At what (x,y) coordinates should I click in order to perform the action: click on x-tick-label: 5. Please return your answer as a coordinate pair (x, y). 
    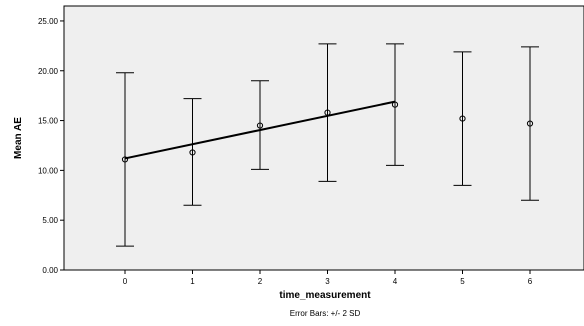
    Looking at the image, I should click on (462, 281).